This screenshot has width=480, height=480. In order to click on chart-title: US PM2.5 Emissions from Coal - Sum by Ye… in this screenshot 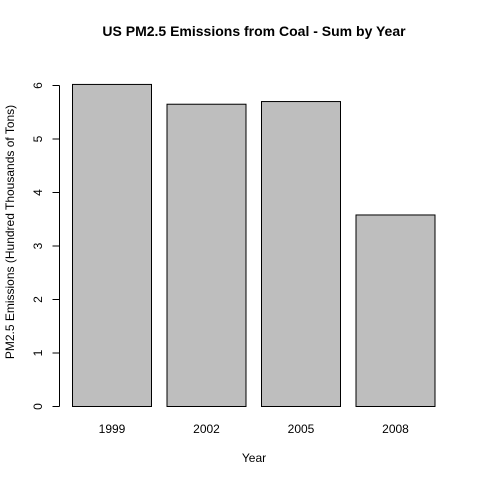, I will do `click(254, 31)`.